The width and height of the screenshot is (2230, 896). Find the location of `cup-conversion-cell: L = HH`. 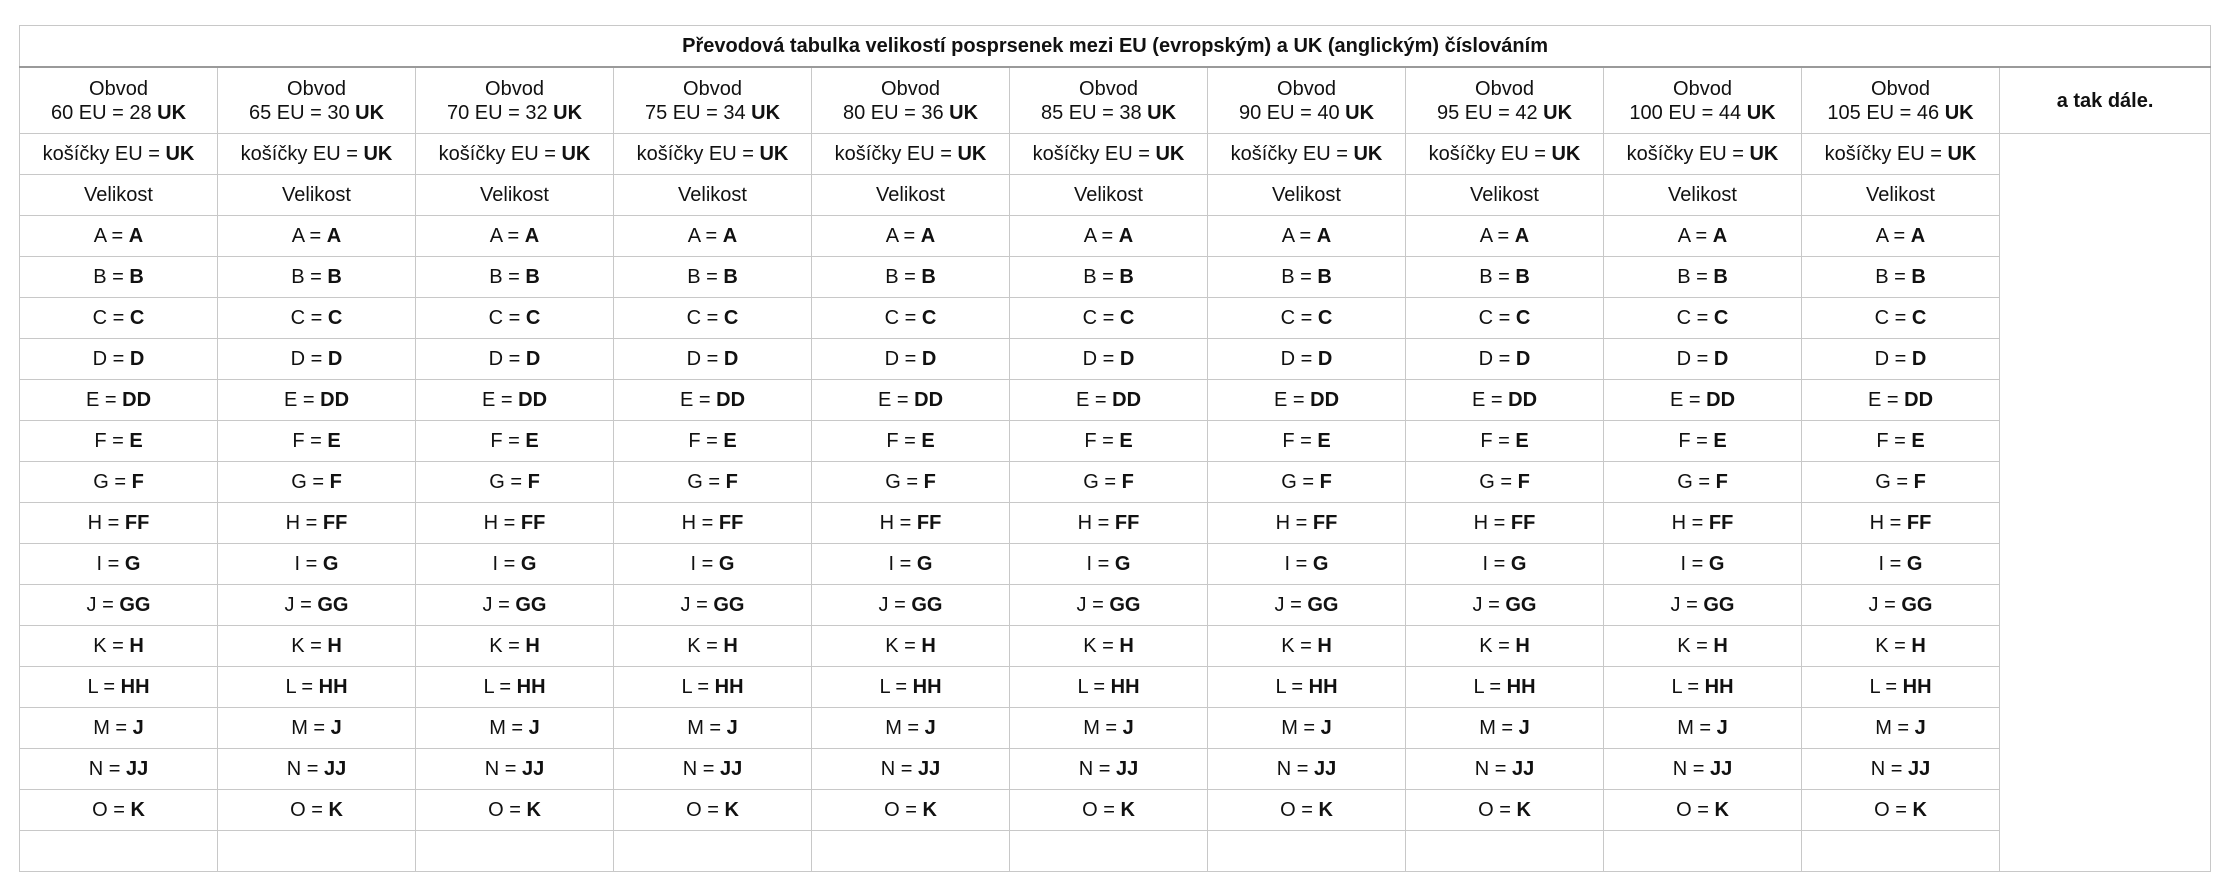

cup-conversion-cell: L = HH is located at coordinates (118, 687).